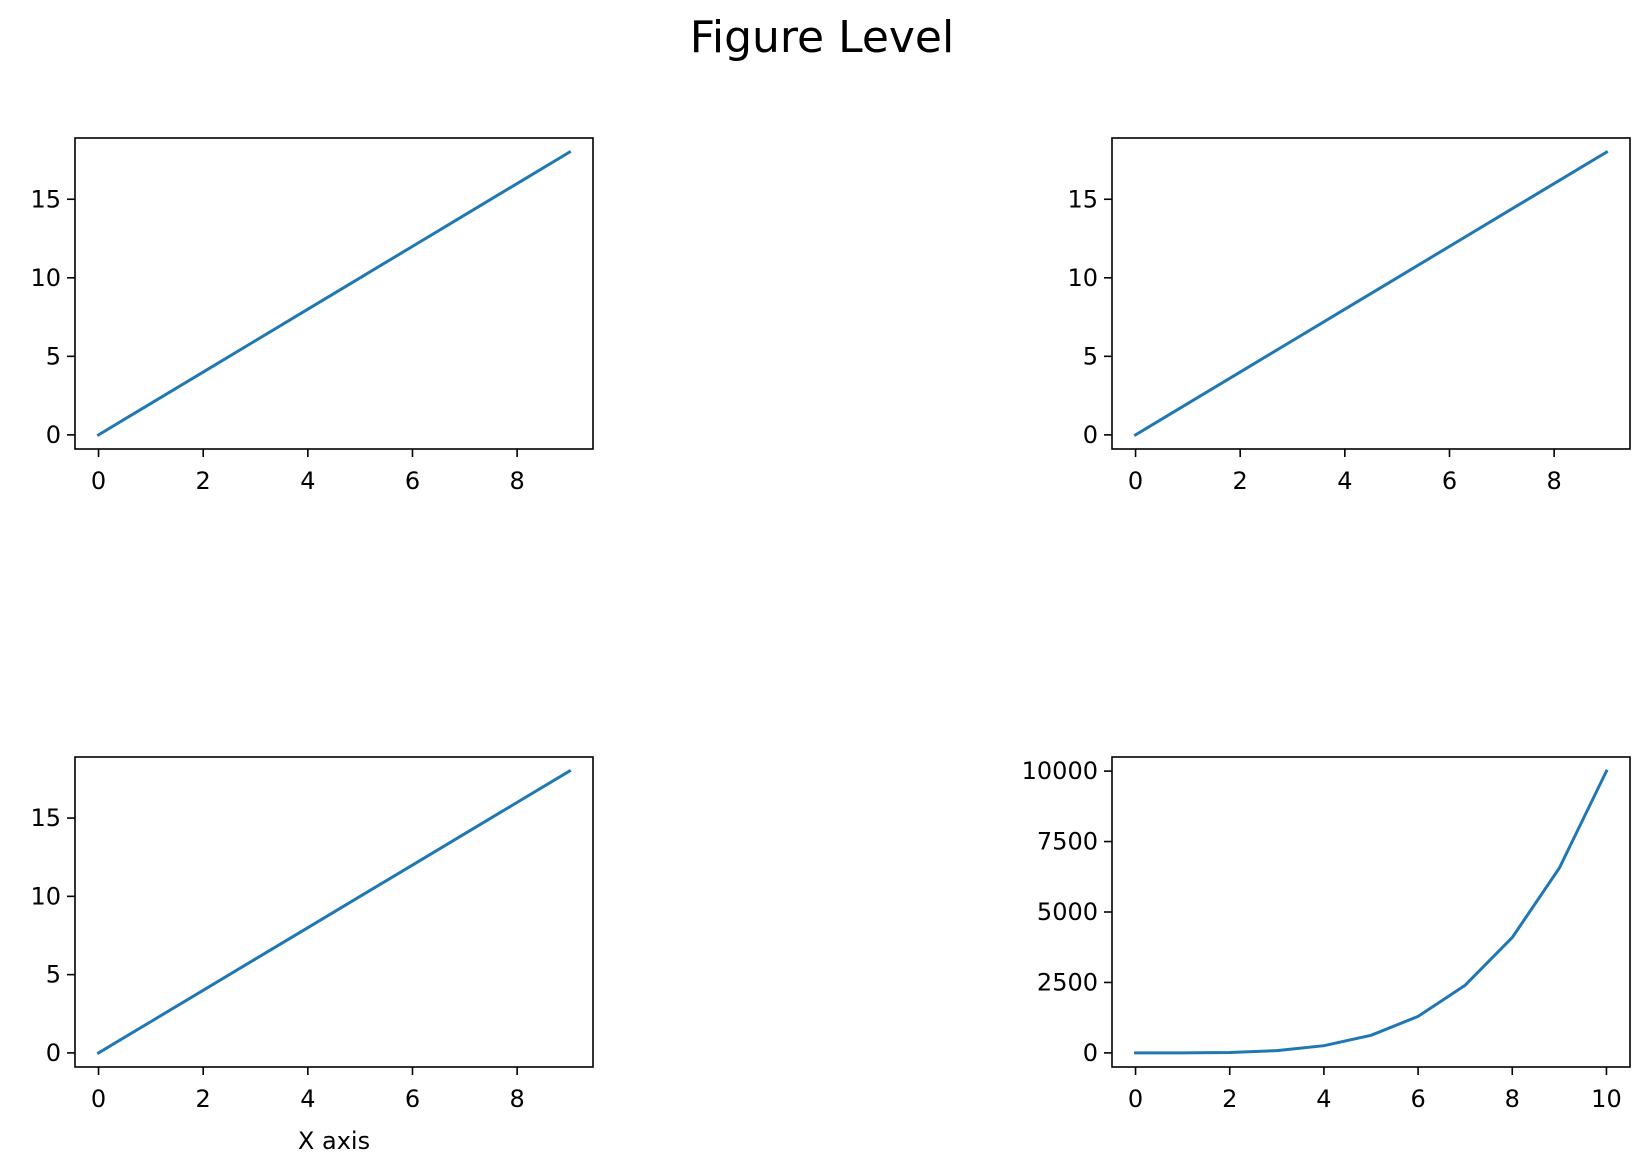  What do you see at coordinates (1060, 771) in the screenshot?
I see `y-tick-label: 10000` at bounding box center [1060, 771].